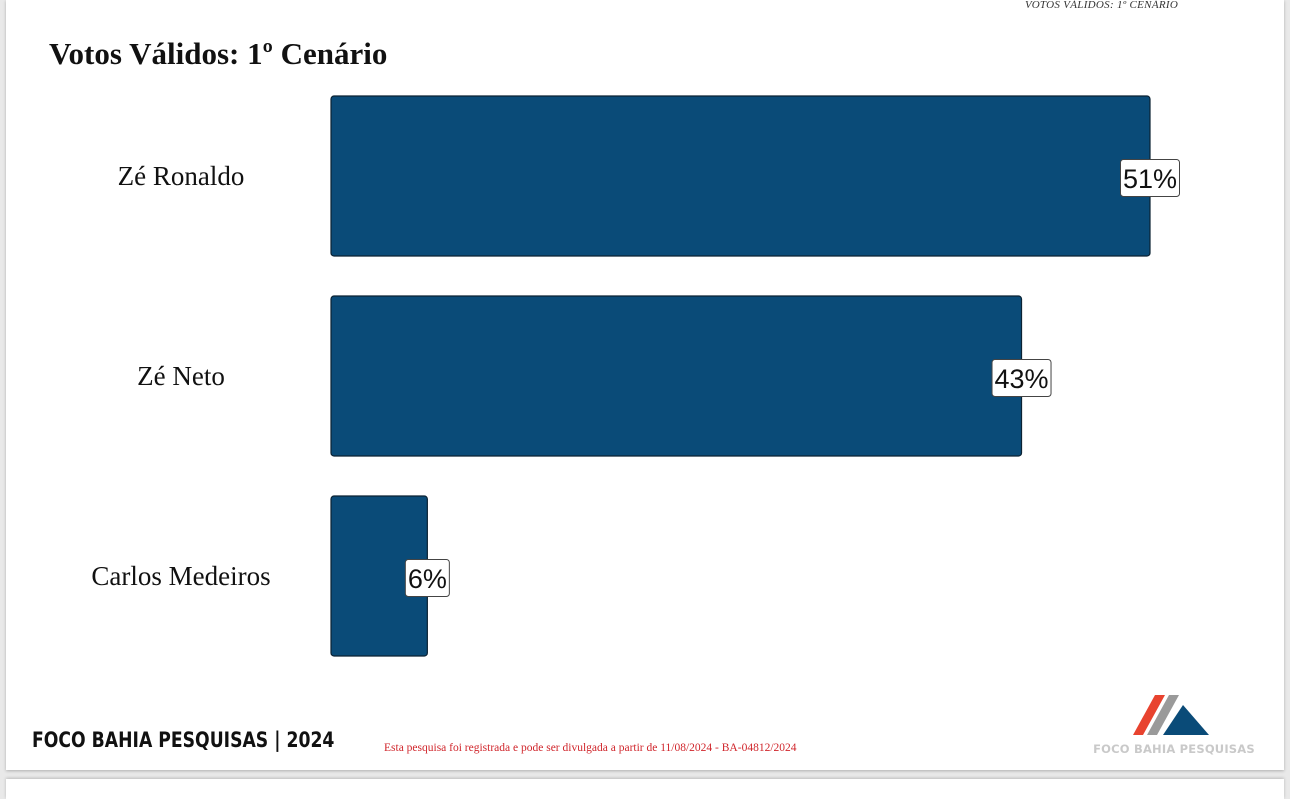 The height and width of the screenshot is (799, 1290). I want to click on data-label-2: 6%, so click(427, 578).